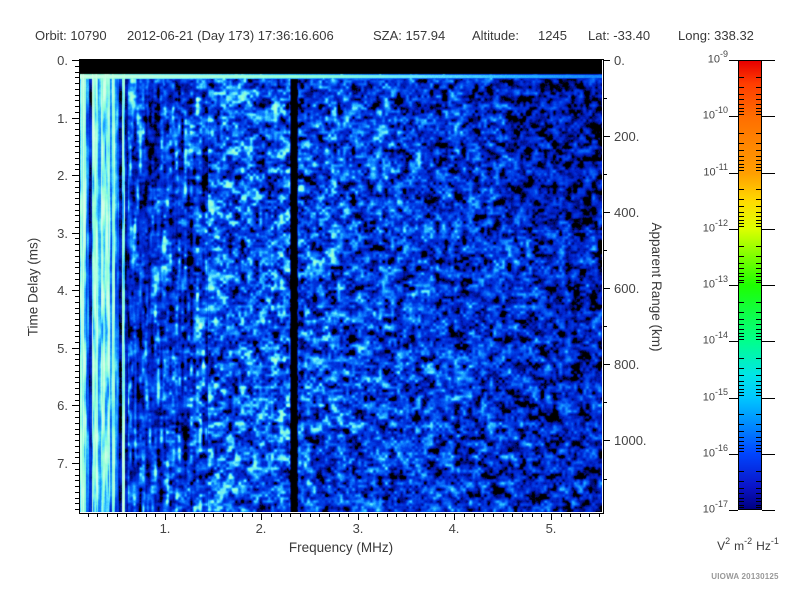 The height and width of the screenshot is (600, 800). What do you see at coordinates (454, 516) in the screenshot?
I see `x-major-tick` at bounding box center [454, 516].